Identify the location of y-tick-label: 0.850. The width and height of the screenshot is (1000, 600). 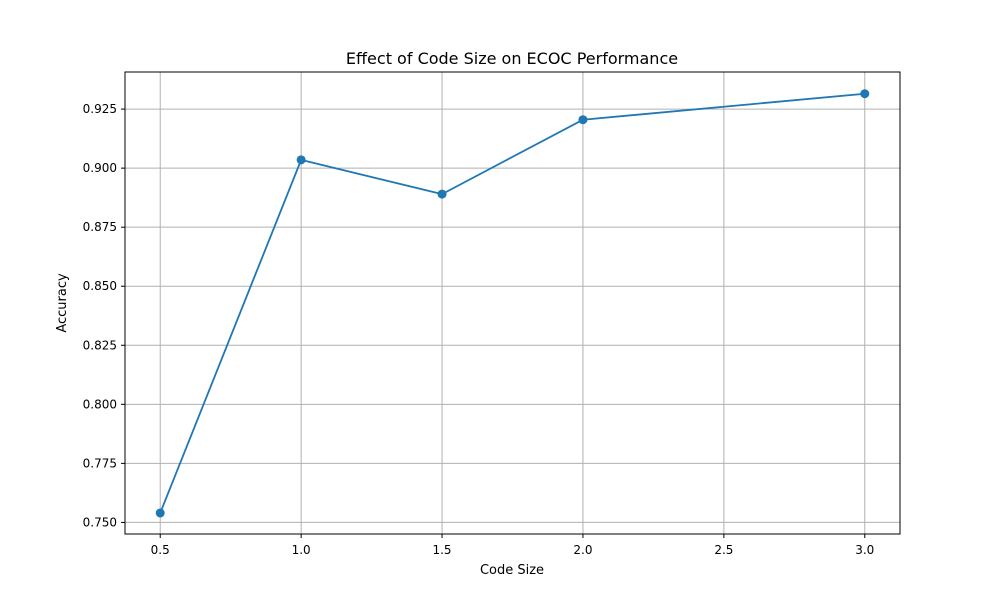
(100, 286).